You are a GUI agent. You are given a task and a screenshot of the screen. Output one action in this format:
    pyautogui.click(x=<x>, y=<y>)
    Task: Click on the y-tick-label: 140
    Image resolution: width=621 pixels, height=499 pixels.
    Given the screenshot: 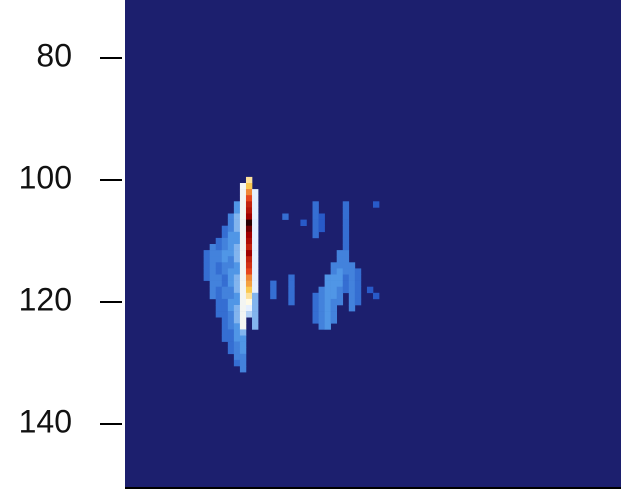 What is the action you would take?
    pyautogui.click(x=45, y=421)
    